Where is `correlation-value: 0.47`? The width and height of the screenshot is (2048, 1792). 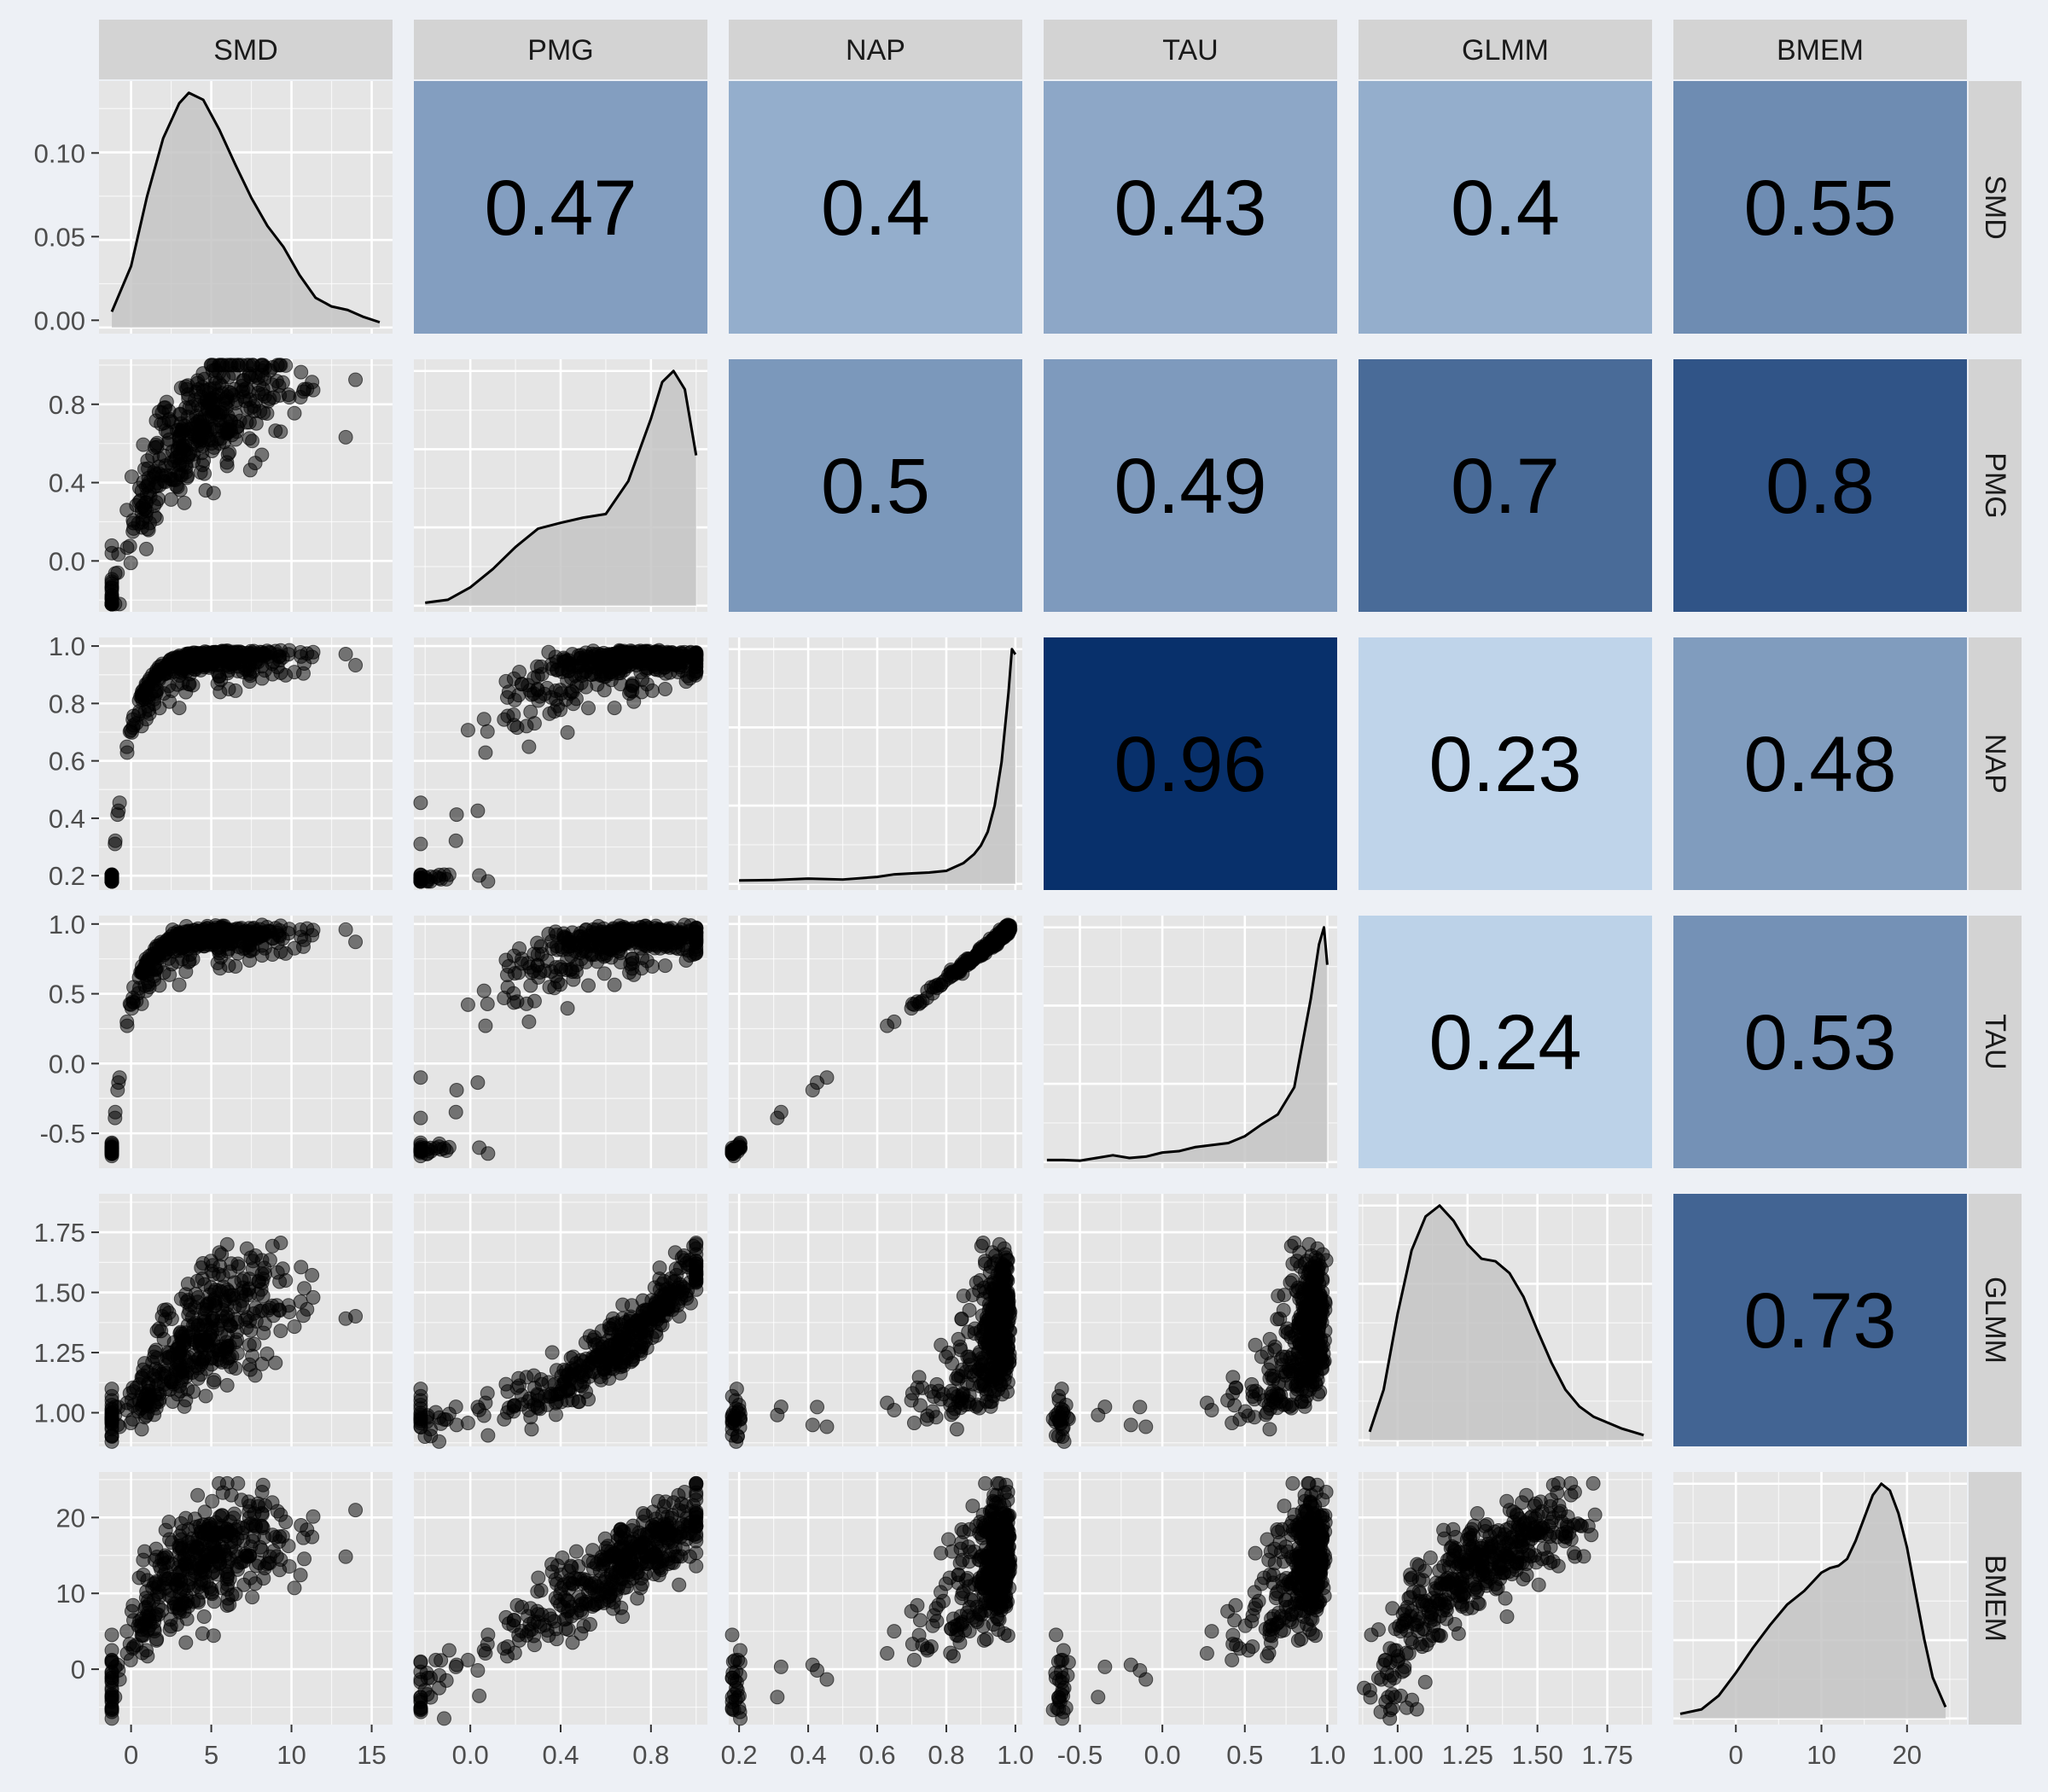
correlation-value: 0.47 is located at coordinates (560, 208).